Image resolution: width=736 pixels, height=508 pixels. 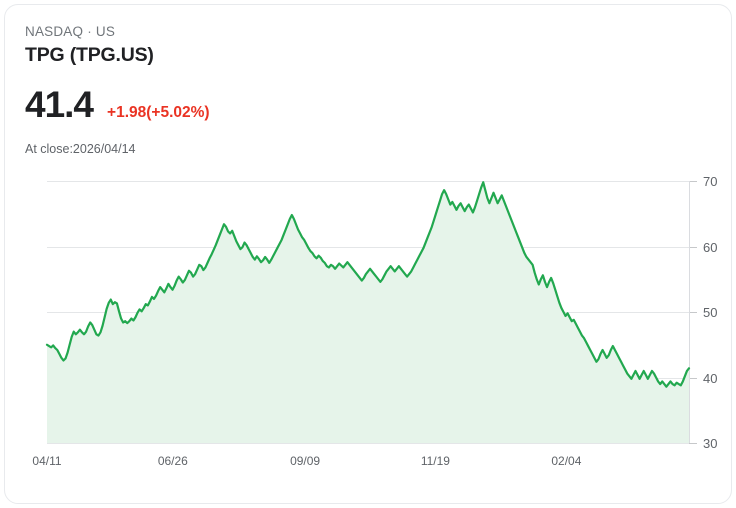 I want to click on price-row: 41.4 +1.98(+5.02%), so click(x=117, y=105).